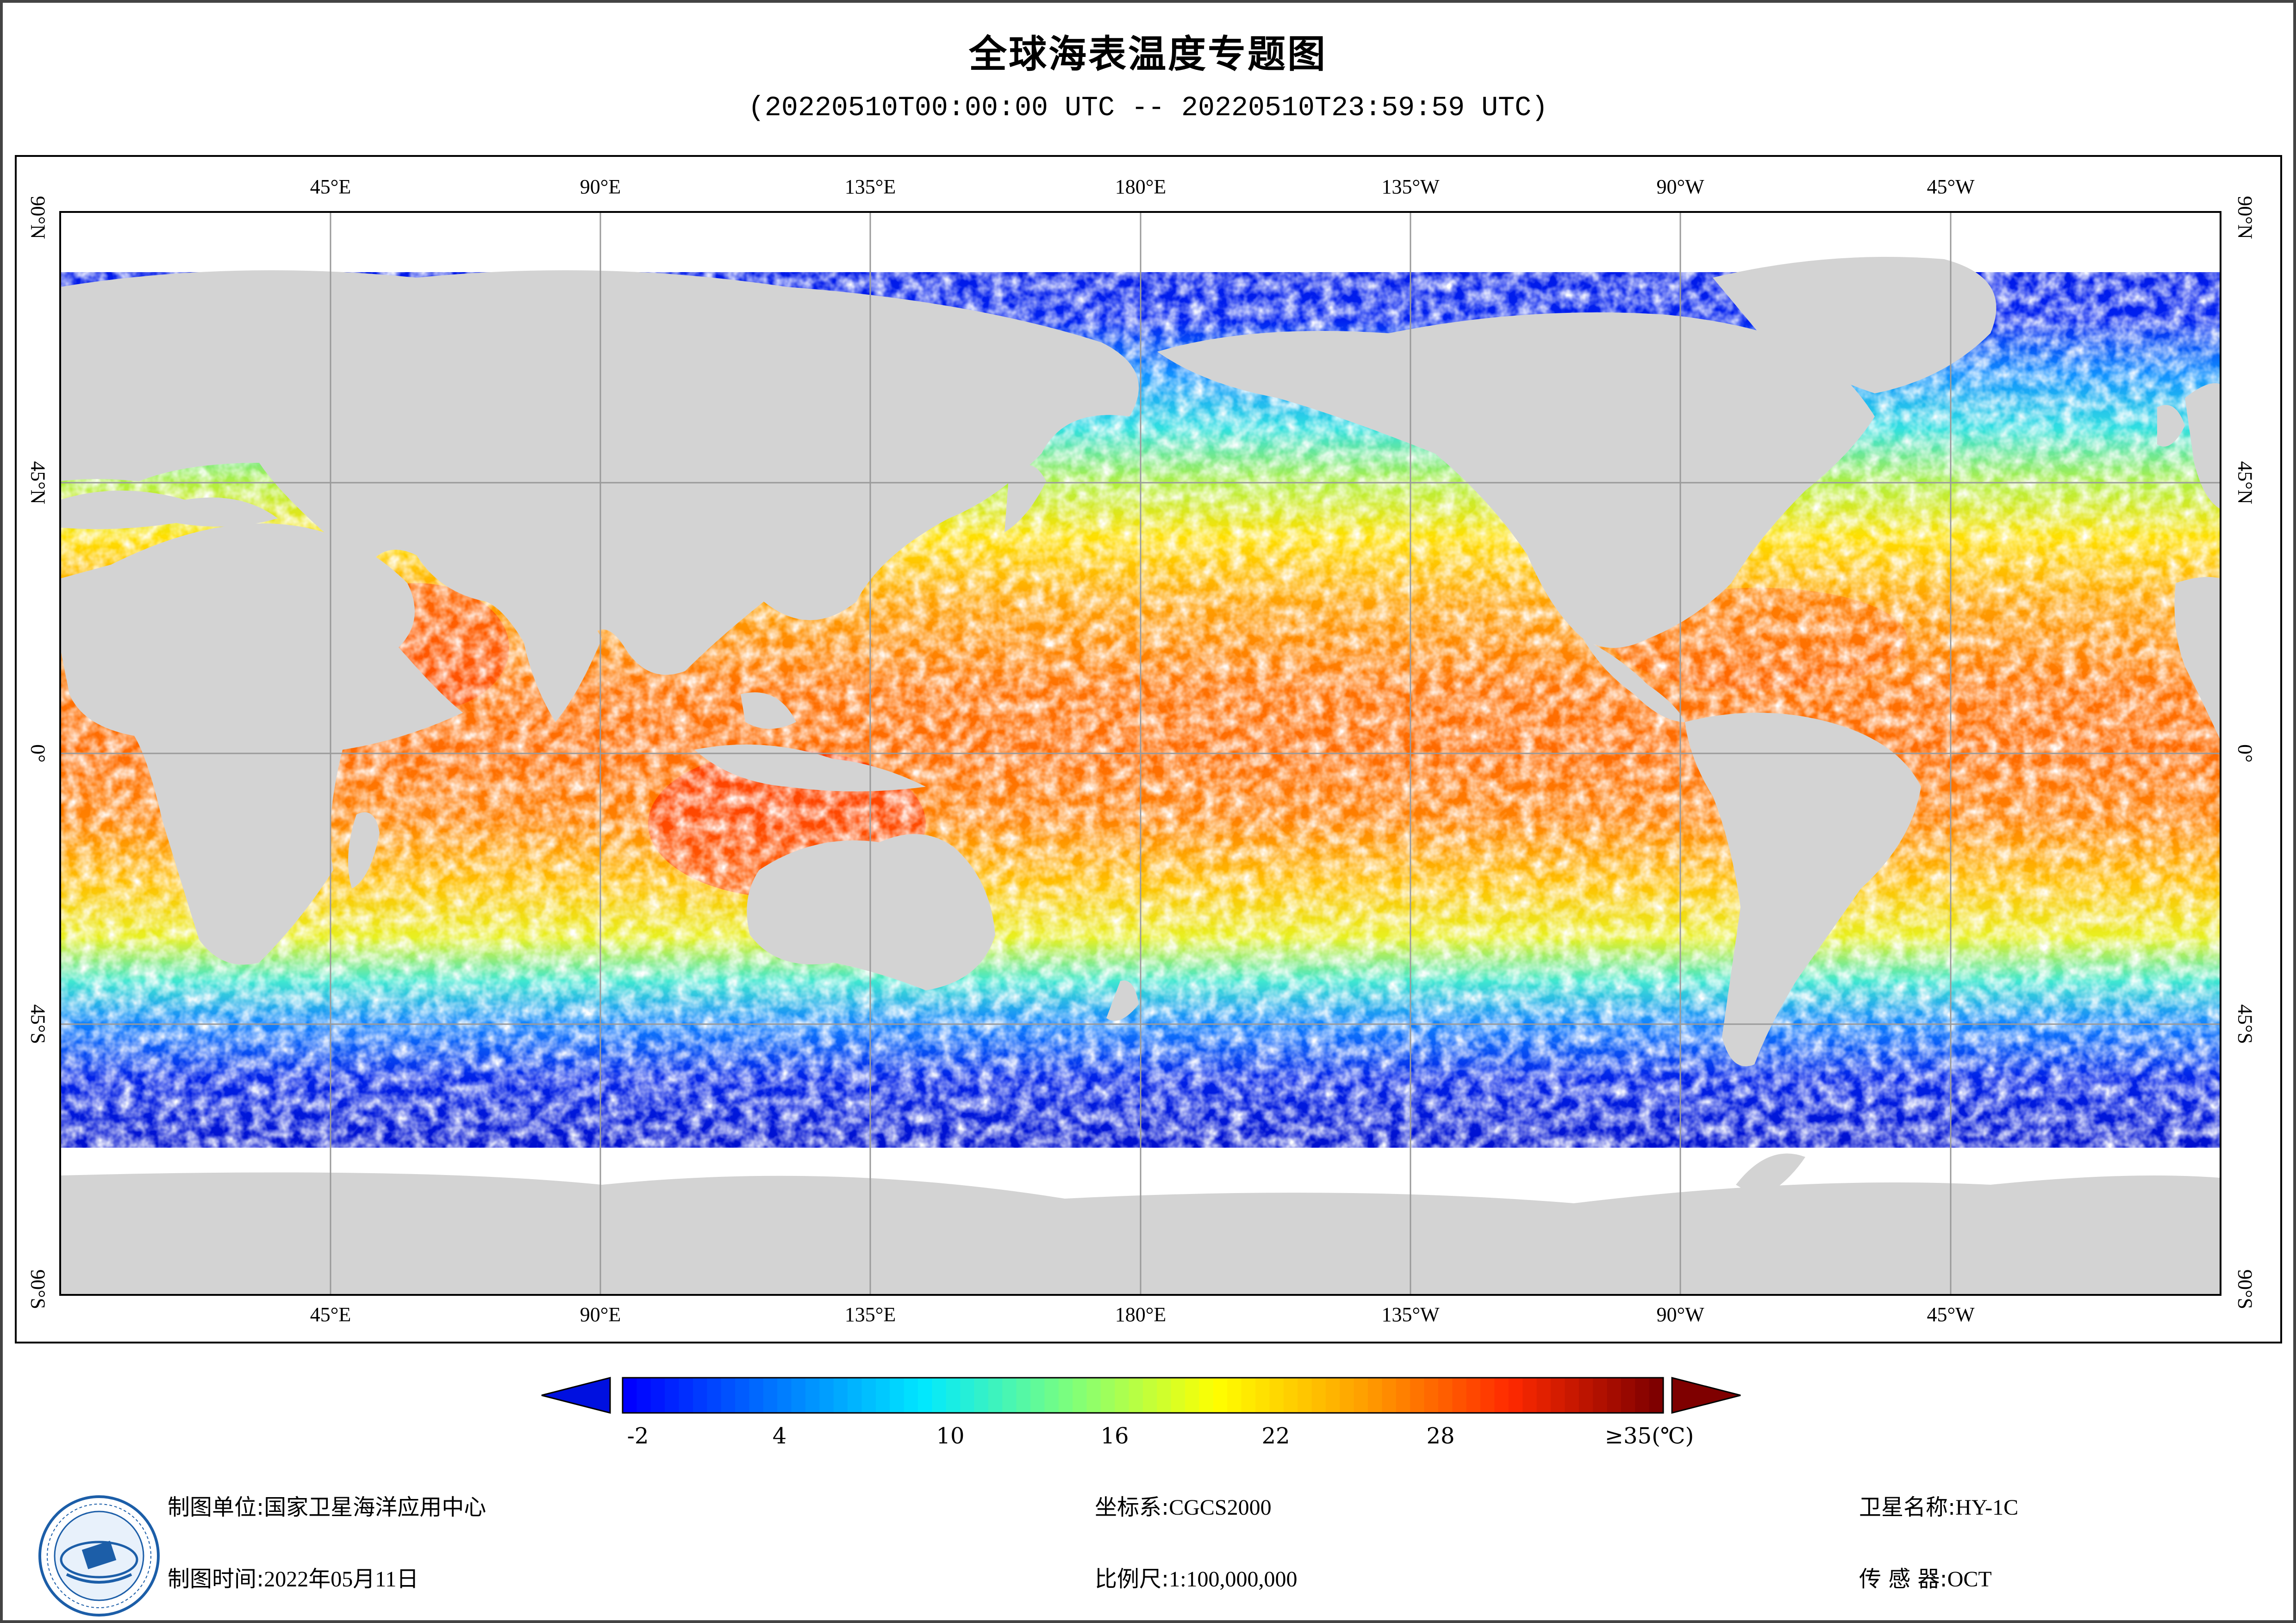  I want to click on map-producer: 制图单位:国家卫星海洋应用中心, so click(327, 1505).